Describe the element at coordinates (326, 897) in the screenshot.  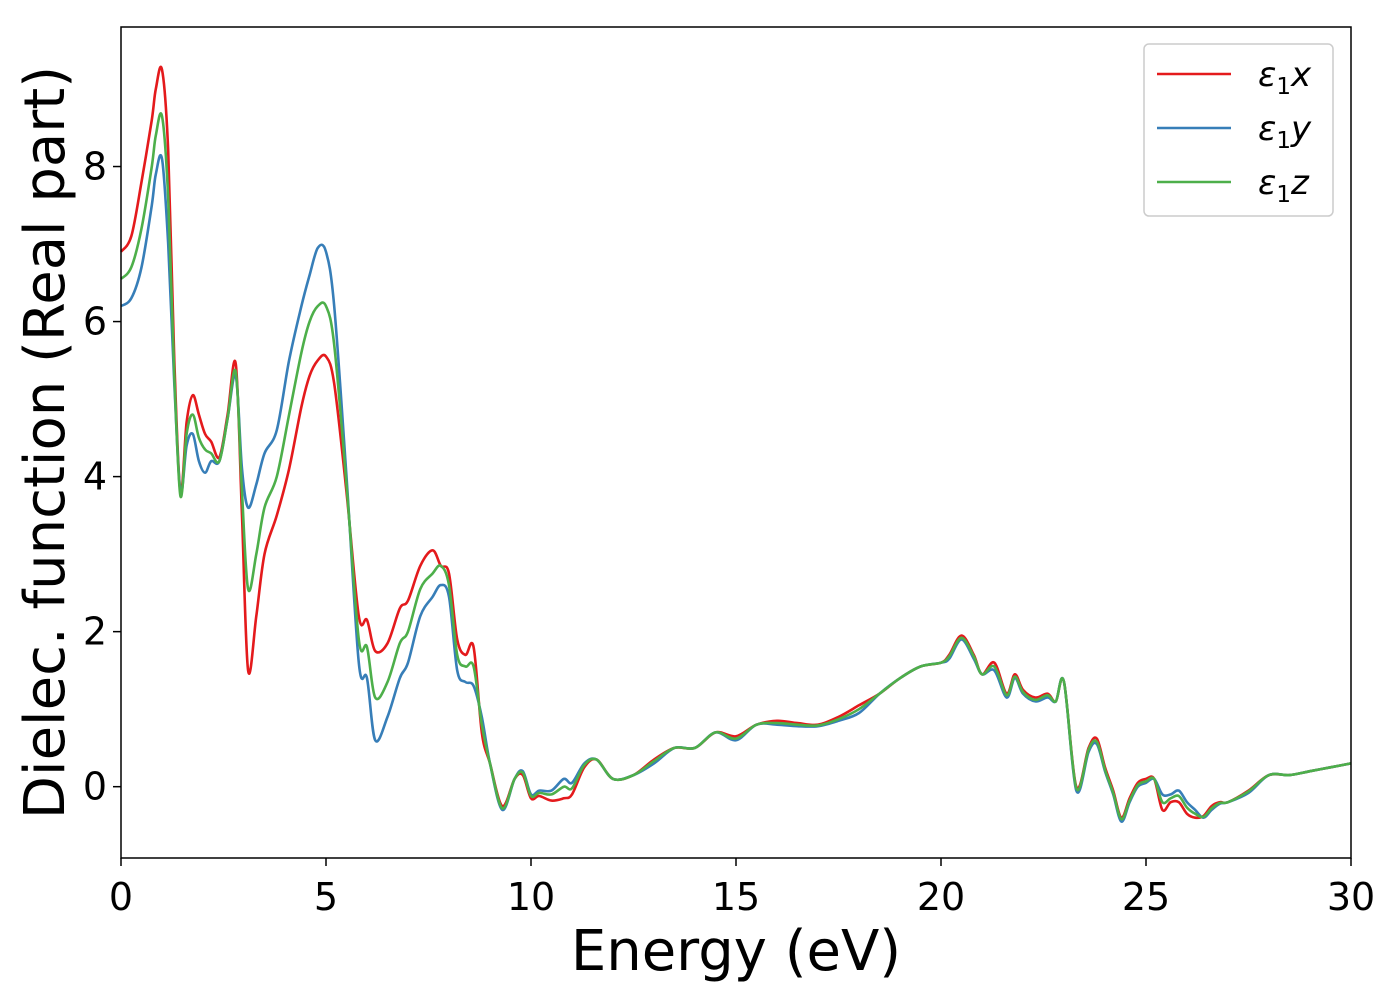
I see `x-tick-label: 5` at that location.